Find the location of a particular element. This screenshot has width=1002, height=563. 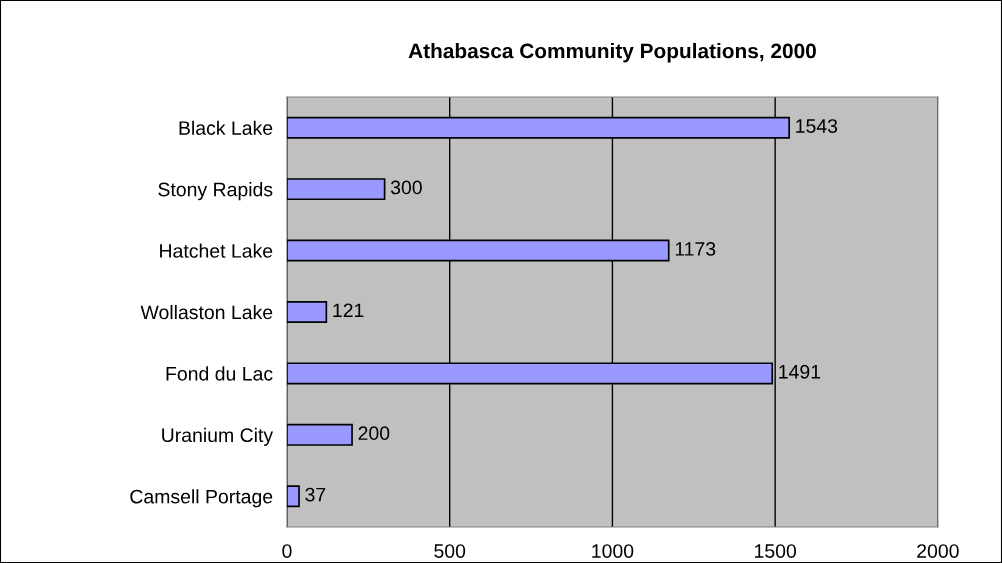

y-tick-label: Camsell Portage is located at coordinates (201, 498).